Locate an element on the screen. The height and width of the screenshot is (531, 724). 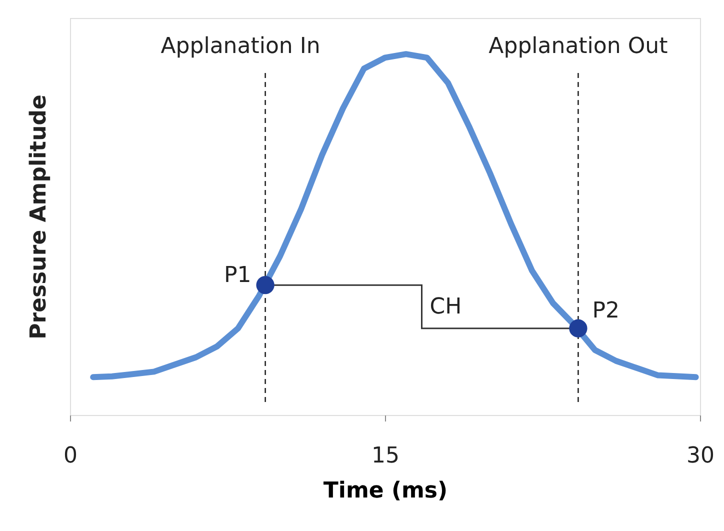
ref-line-label: Applanation Out is located at coordinates (578, 46).